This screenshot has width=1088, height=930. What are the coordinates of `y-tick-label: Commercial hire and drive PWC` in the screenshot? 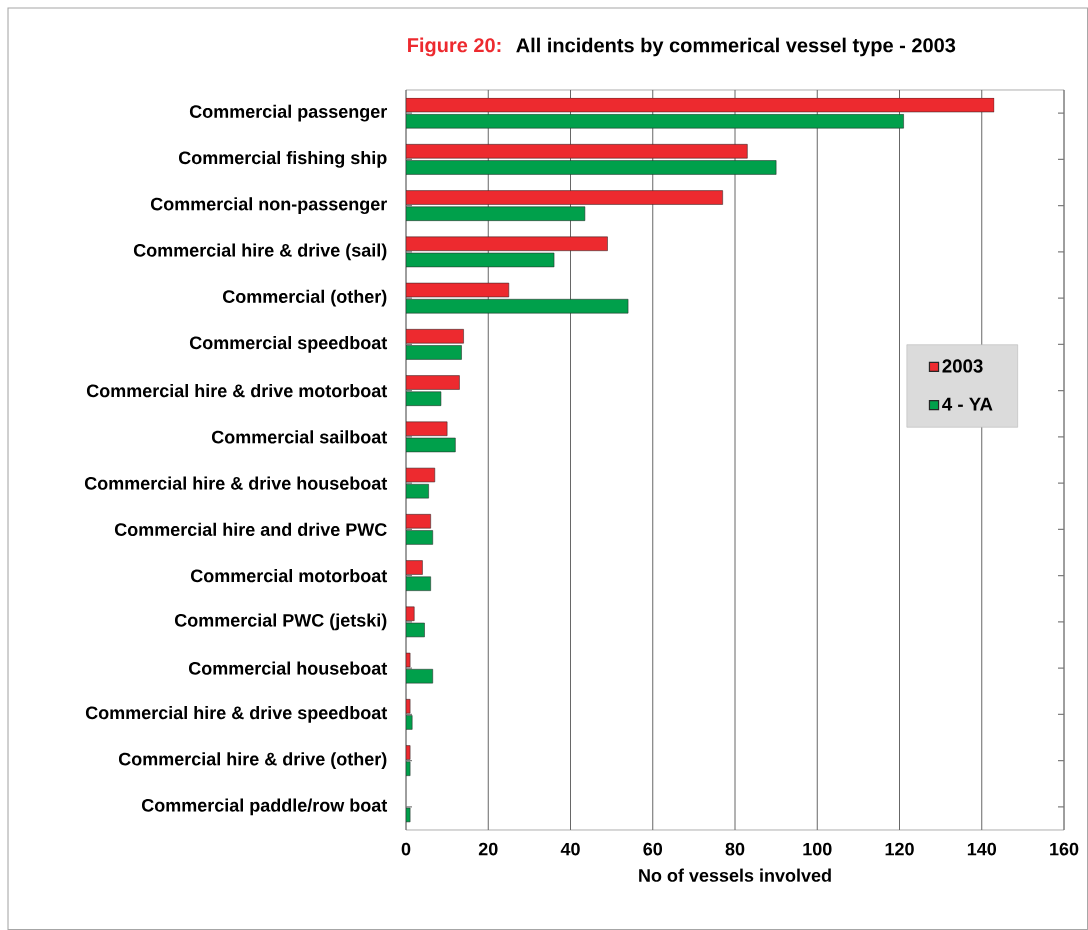 It's located at (250, 529).